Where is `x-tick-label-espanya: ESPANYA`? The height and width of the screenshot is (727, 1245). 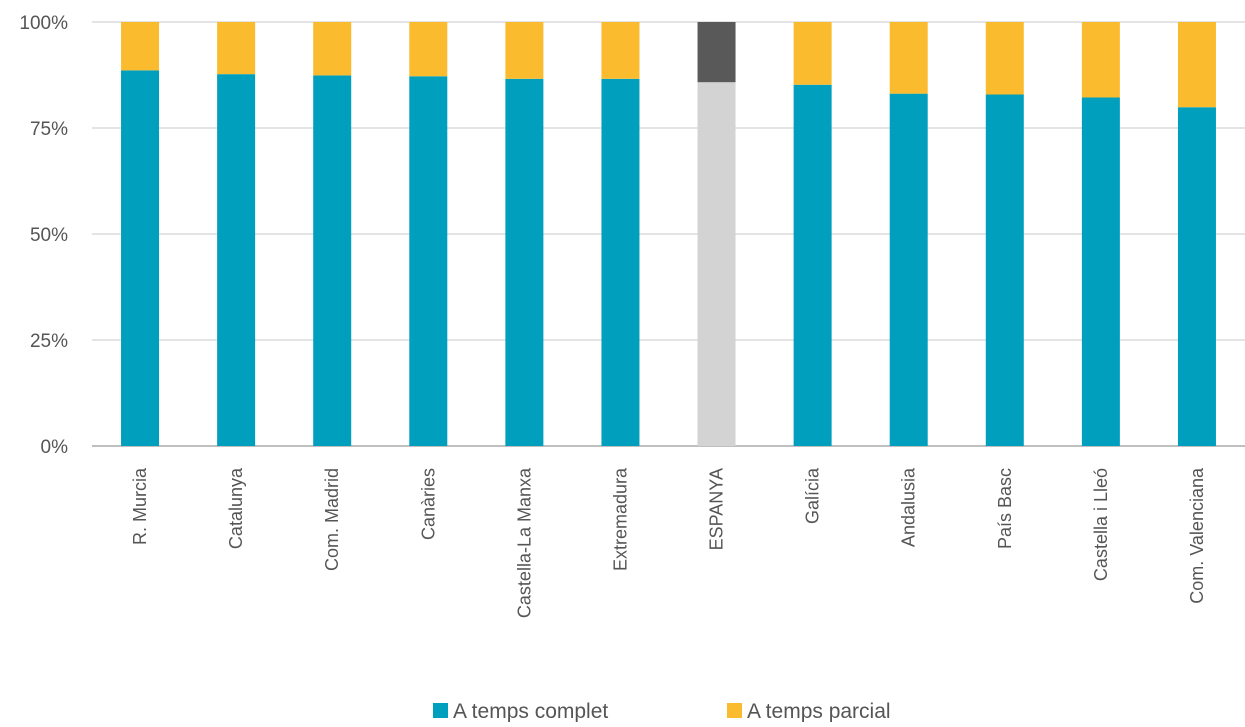 x-tick-label-espanya: ESPANYA is located at coordinates (717, 509).